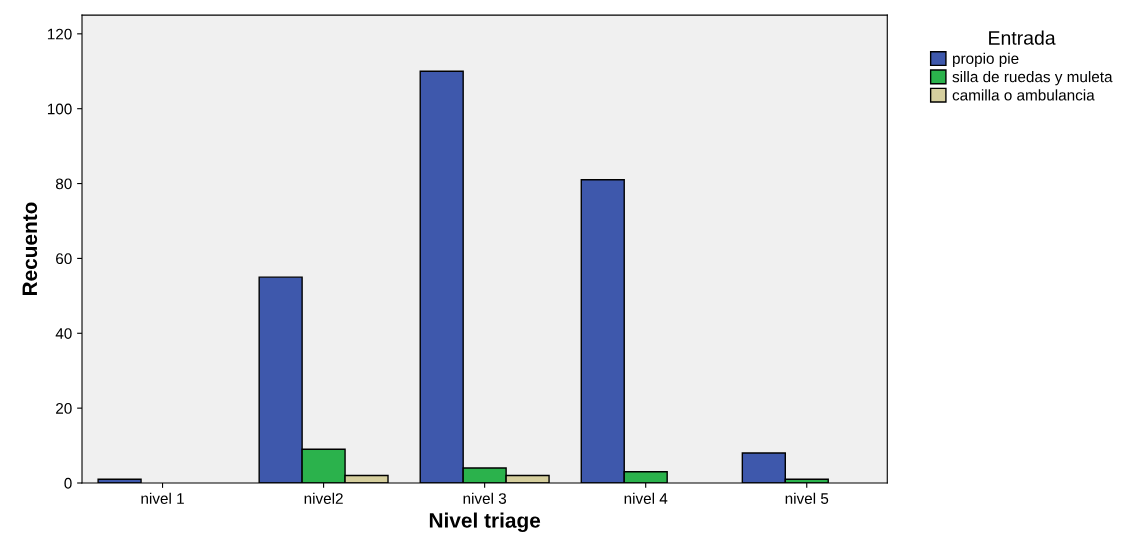  What do you see at coordinates (63, 184) in the screenshot?
I see `y-tick-label: 80` at bounding box center [63, 184].